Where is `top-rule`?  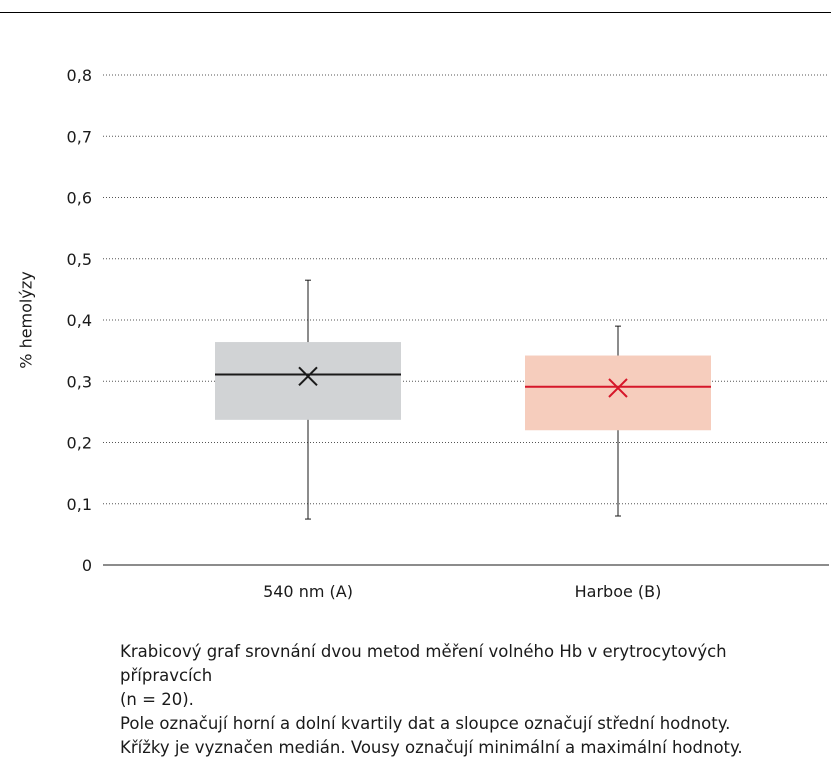
top-rule is located at coordinates (415, 12).